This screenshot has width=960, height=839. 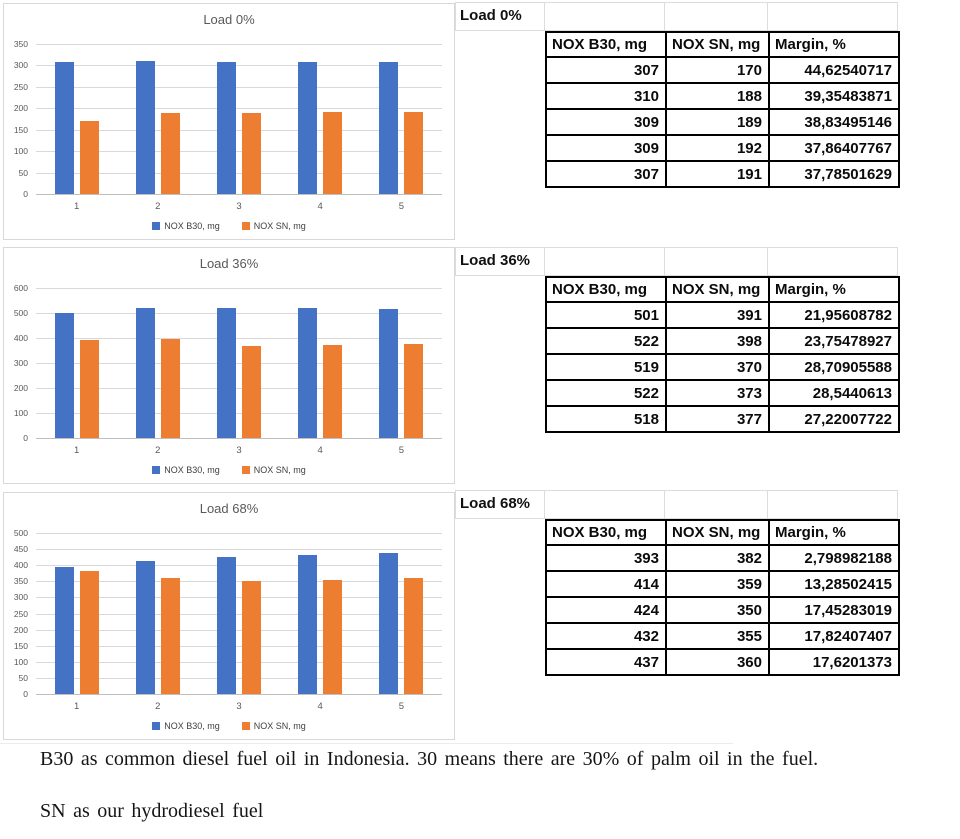 What do you see at coordinates (20, 533) in the screenshot?
I see `y-axis-tick-label: 500` at bounding box center [20, 533].